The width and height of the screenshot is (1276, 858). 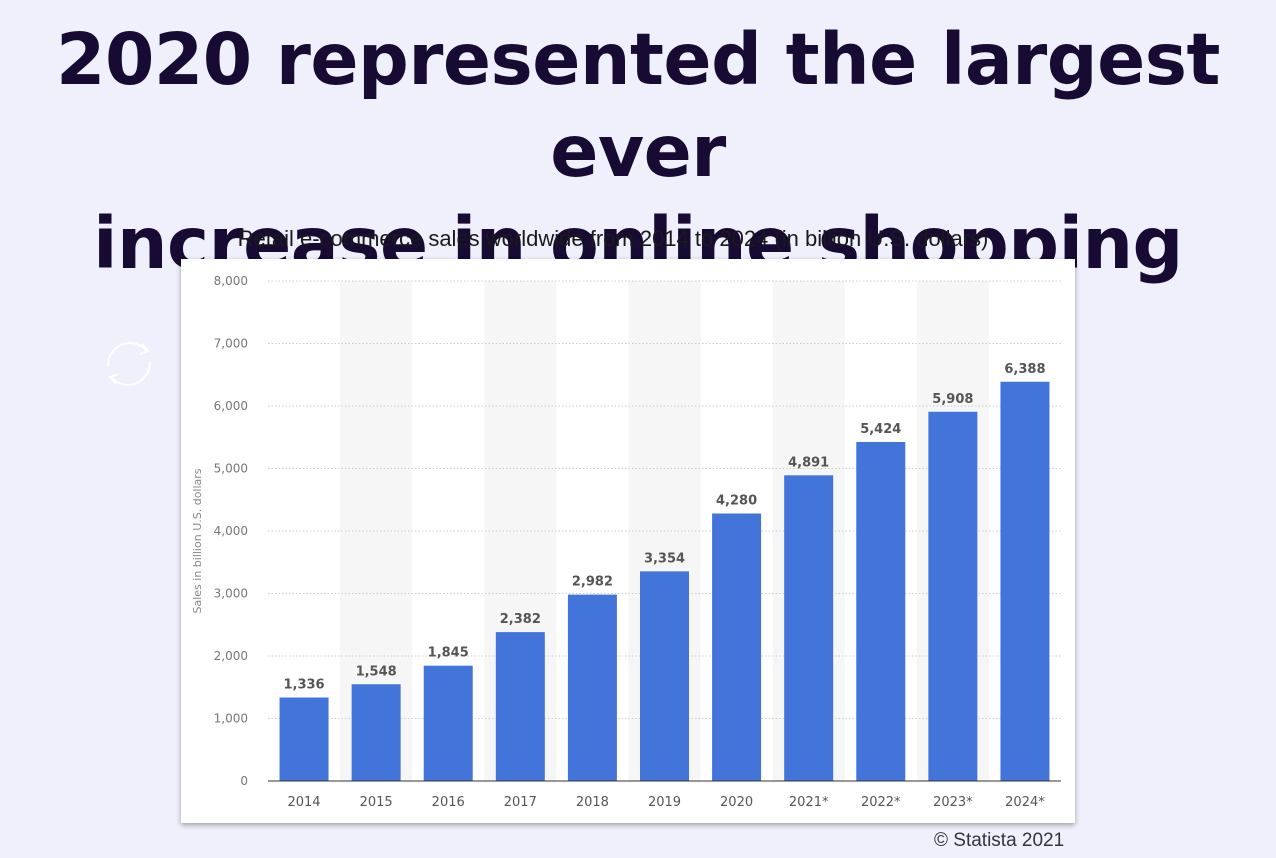 I want to click on x-tick-label: 2016, so click(x=448, y=802).